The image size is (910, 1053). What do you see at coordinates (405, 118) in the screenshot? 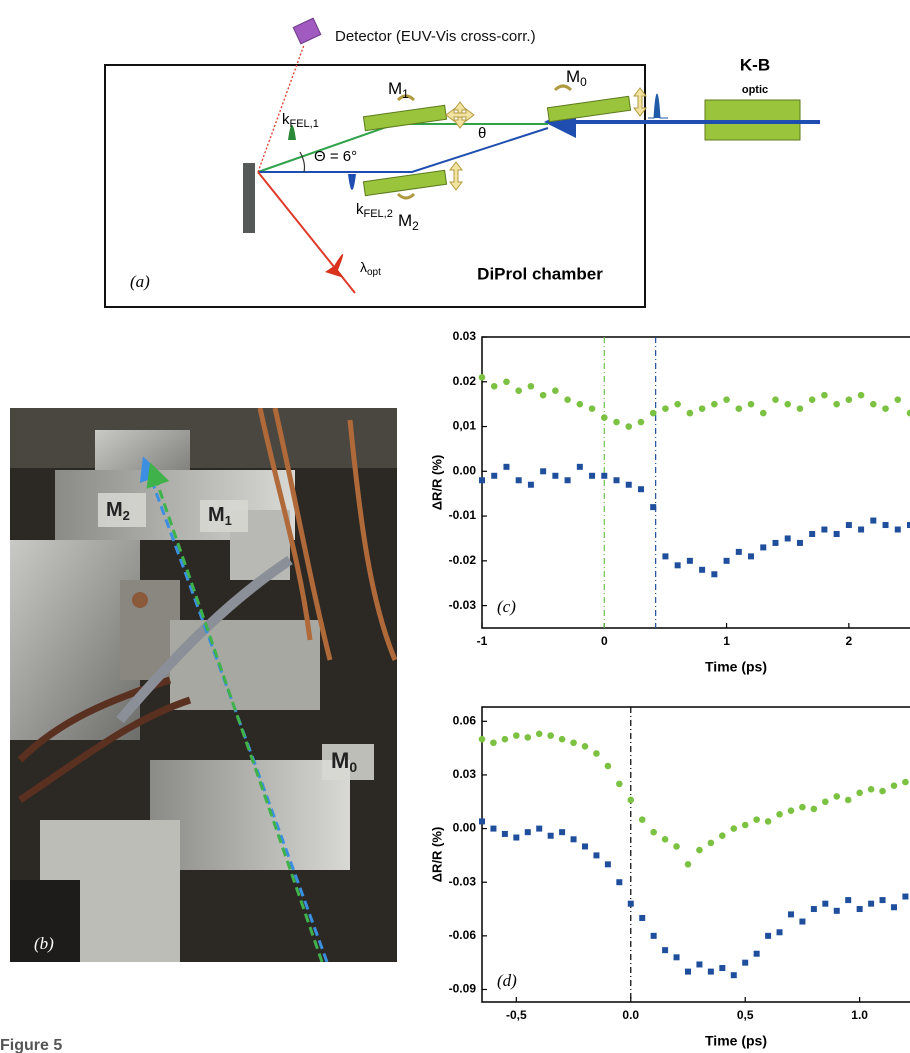
I see `mirror-m1` at bounding box center [405, 118].